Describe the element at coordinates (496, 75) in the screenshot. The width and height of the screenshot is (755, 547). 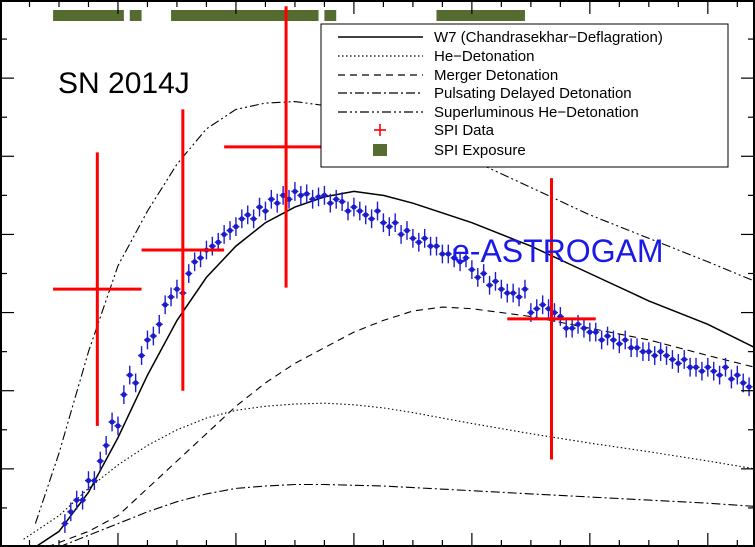
I see `legend-label-merger-detonation: Merger Detonation` at that location.